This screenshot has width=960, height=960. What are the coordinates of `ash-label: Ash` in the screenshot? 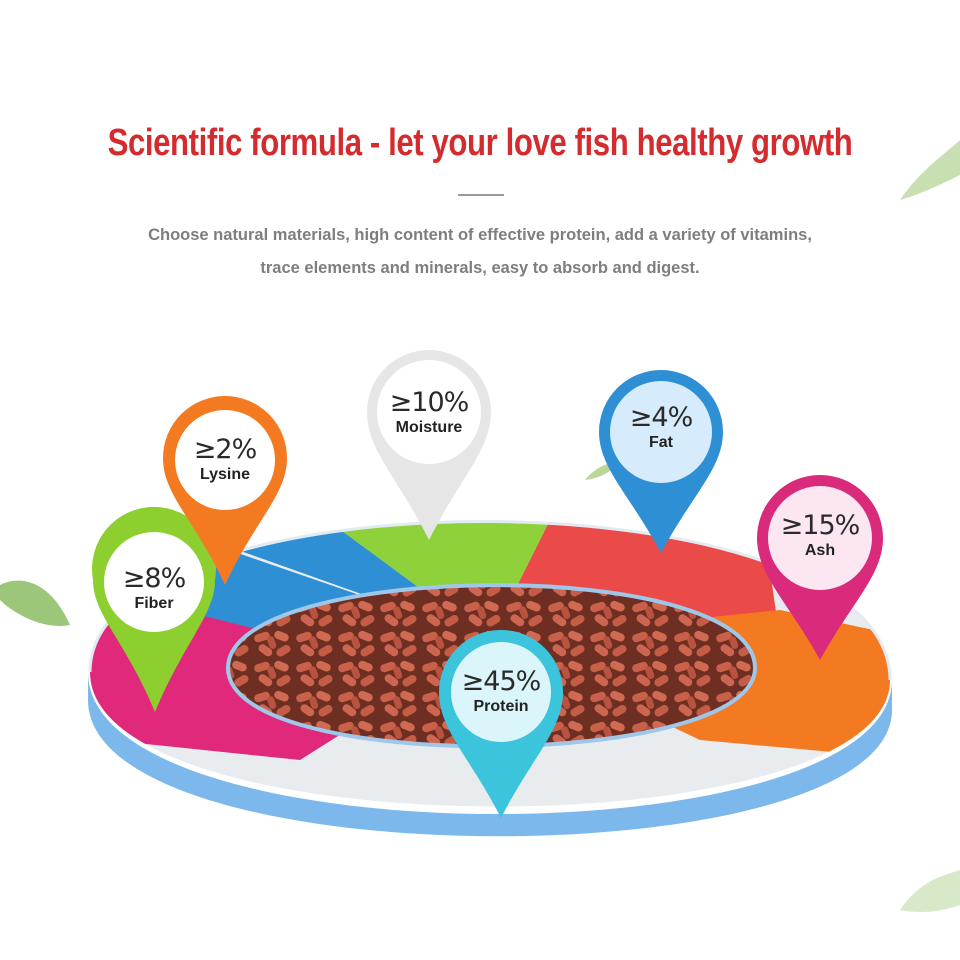 It's located at (820, 550).